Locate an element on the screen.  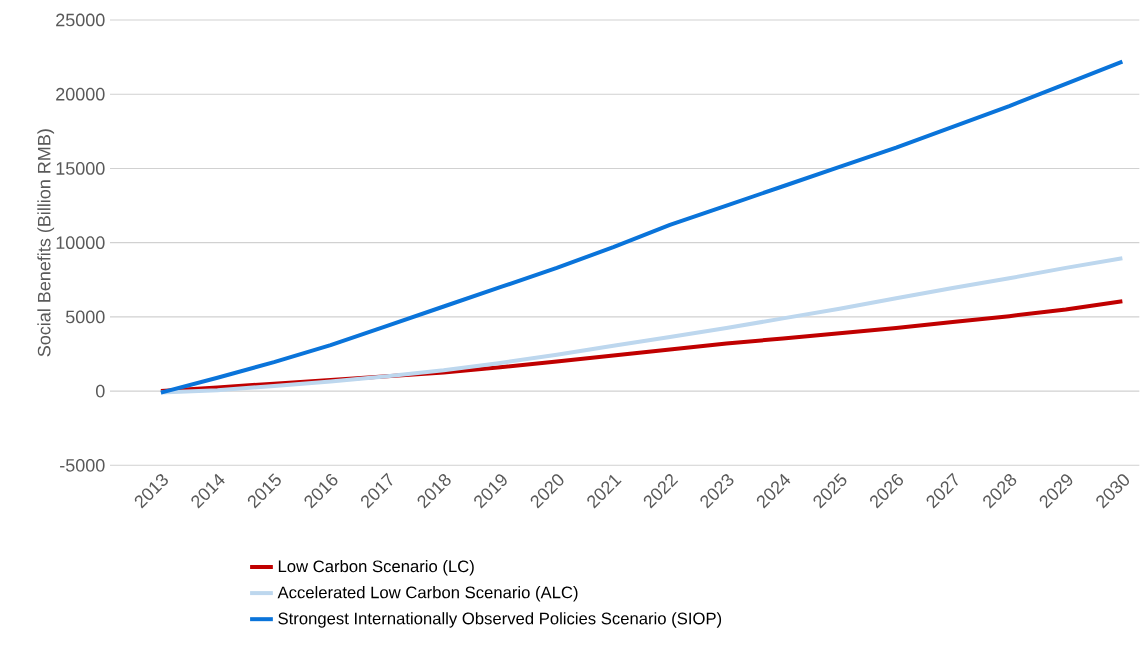
legend-label: Accelerated Low Carbon Scenario (ALC) is located at coordinates (427, 594).